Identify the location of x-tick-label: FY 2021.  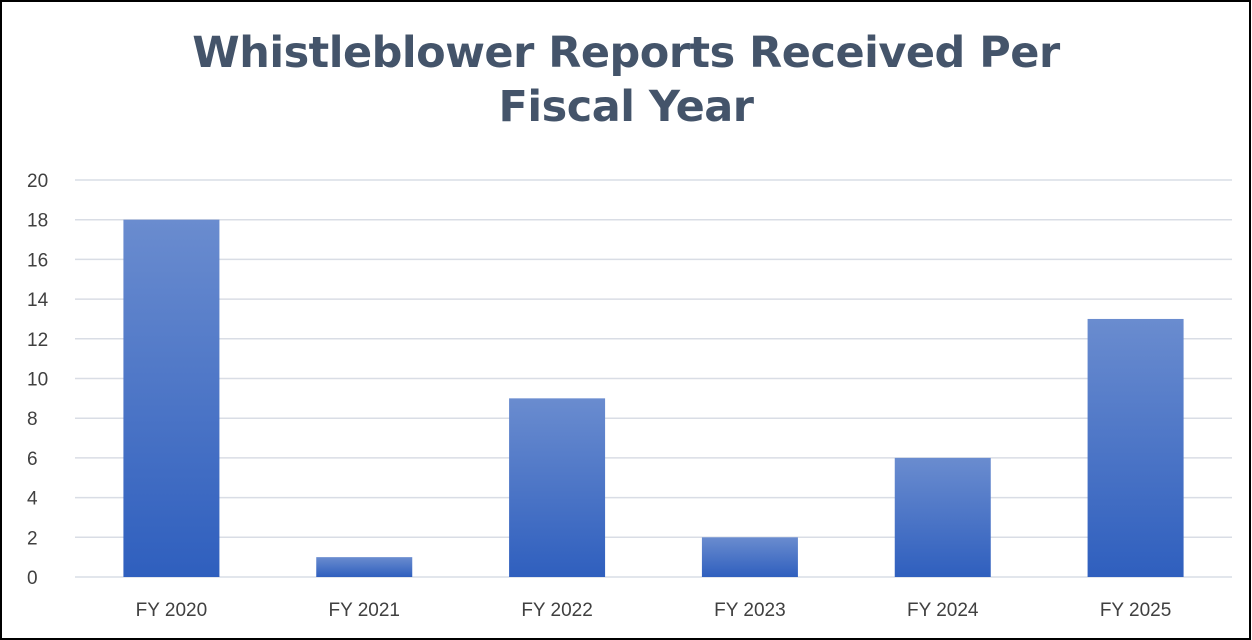
(364, 610).